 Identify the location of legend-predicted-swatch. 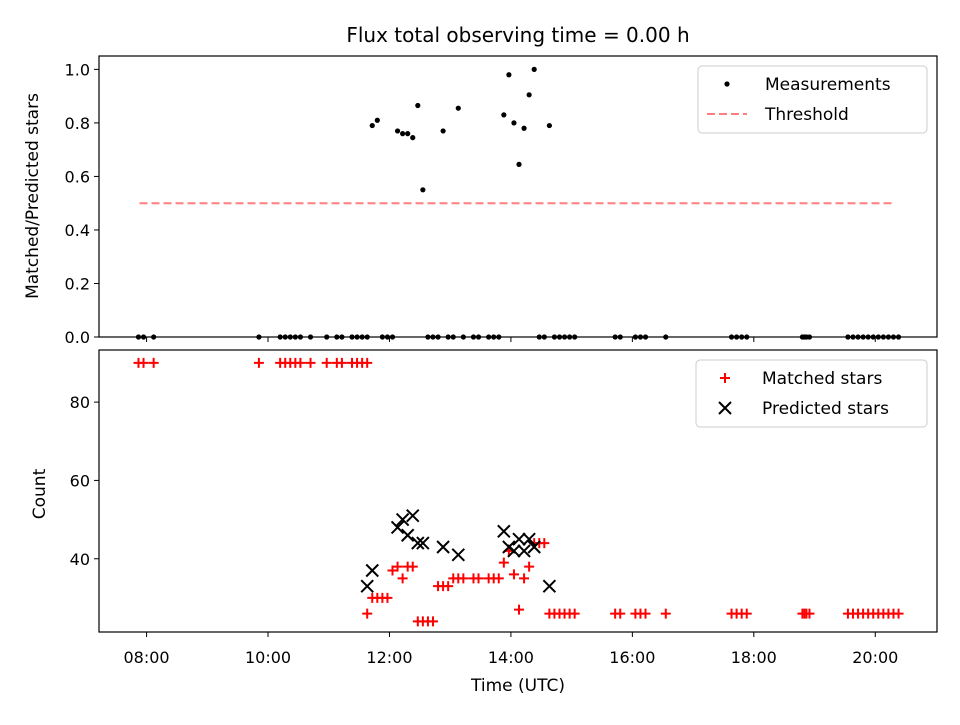
(725, 408).